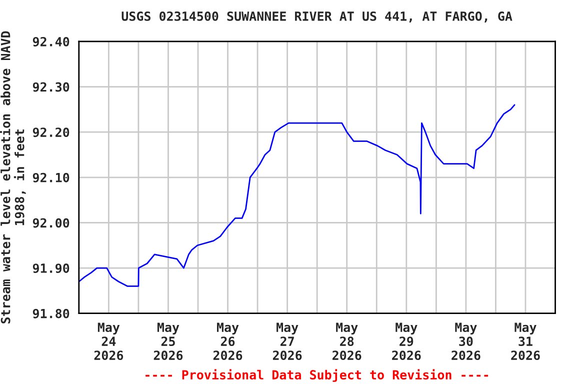  Describe the element at coordinates (109, 341) in the screenshot. I see `x-tick-label: May 24 2026` at that location.